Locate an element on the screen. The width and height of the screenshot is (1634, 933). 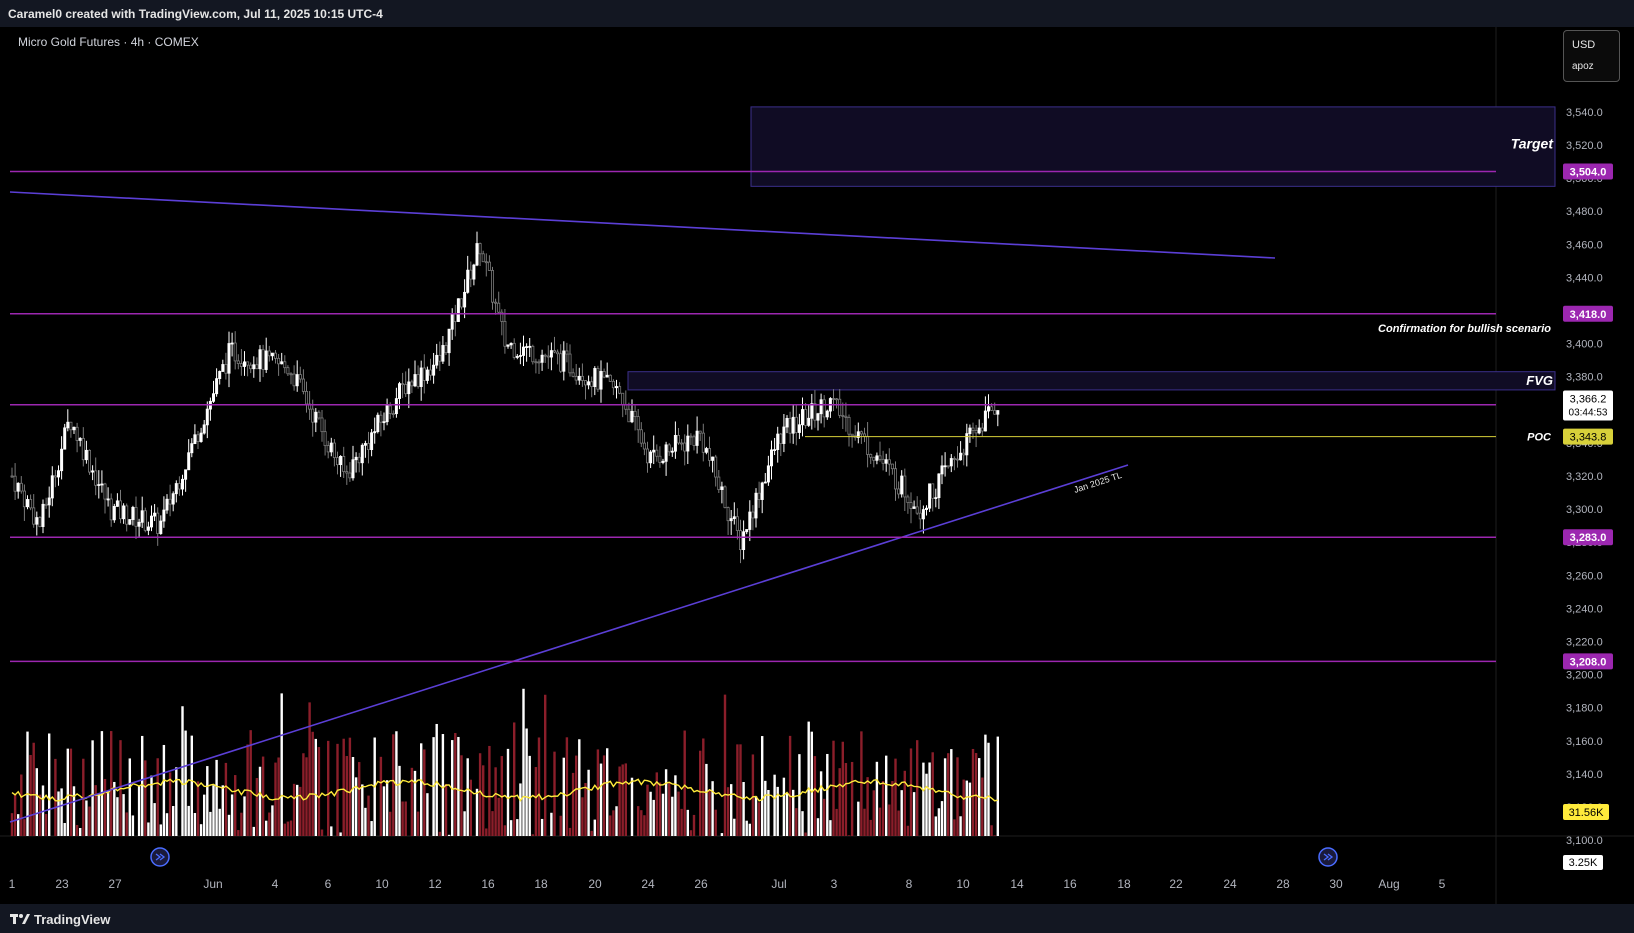
x-tick-label: 8 is located at coordinates (909, 884).